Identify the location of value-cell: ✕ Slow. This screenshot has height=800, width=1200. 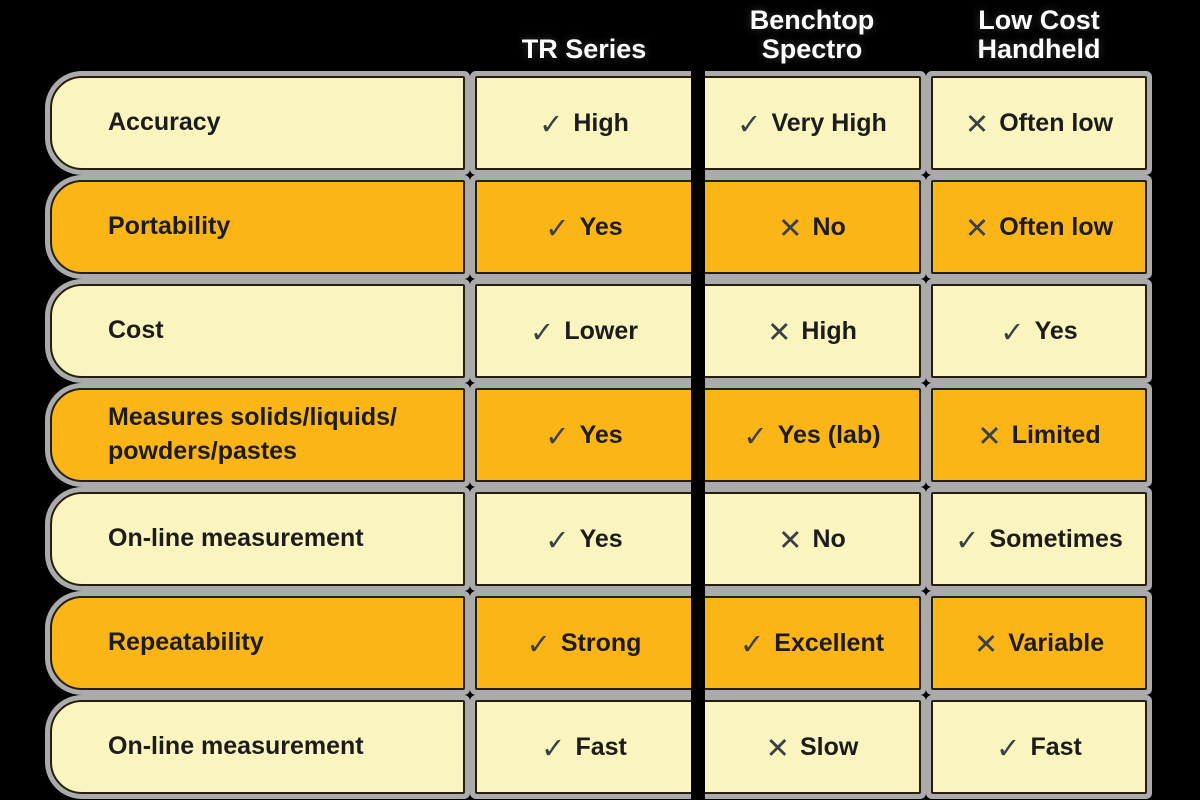
(812, 747).